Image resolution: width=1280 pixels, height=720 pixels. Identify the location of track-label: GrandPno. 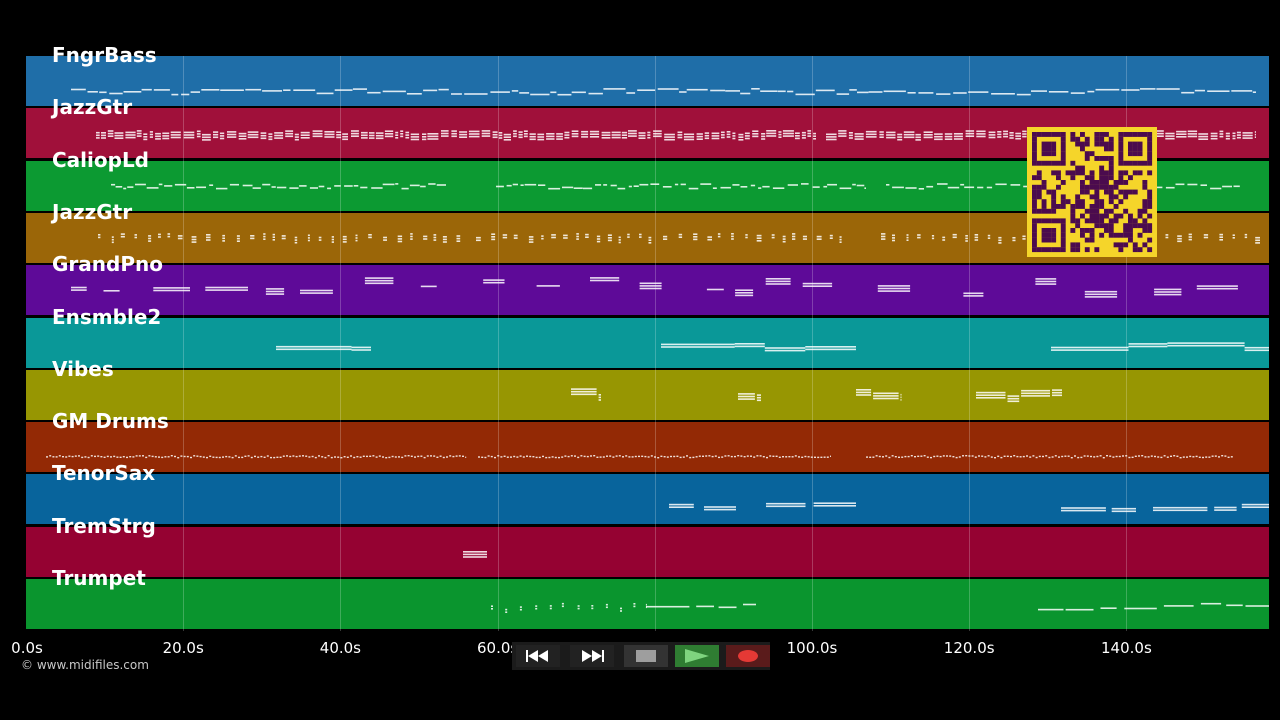
(107, 264).